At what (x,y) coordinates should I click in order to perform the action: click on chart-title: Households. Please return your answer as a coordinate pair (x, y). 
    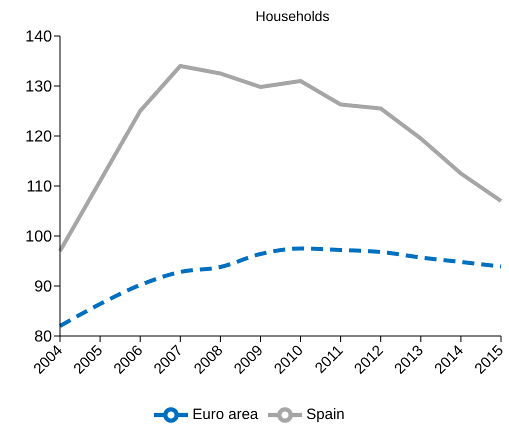
    Looking at the image, I should click on (292, 16).